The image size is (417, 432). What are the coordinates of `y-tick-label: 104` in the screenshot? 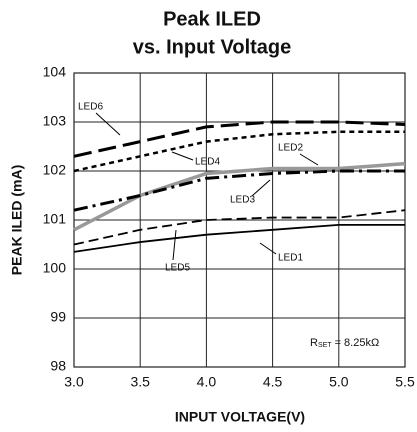 It's located at (55, 72).